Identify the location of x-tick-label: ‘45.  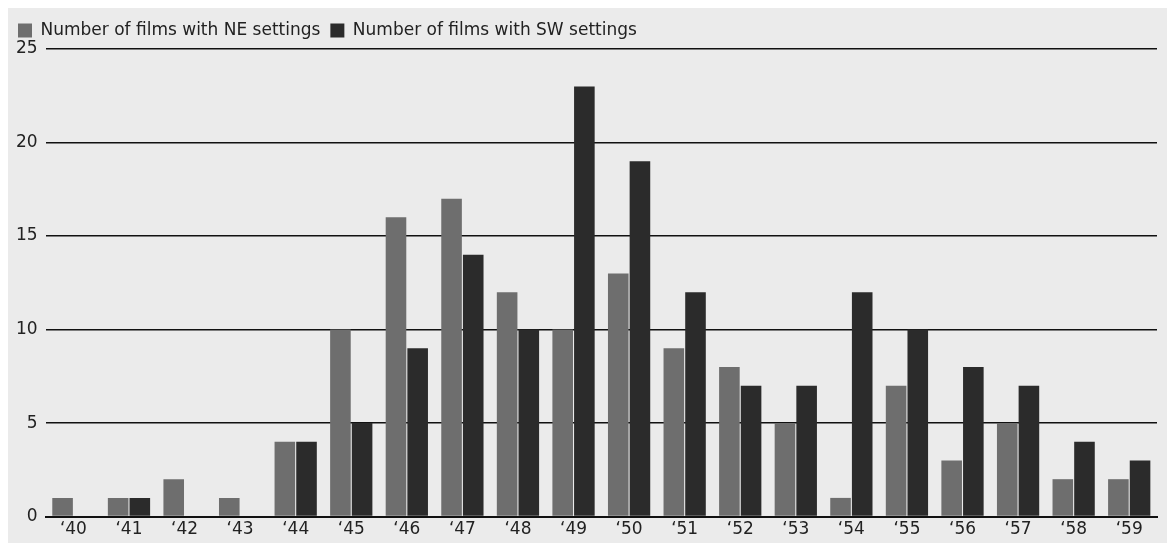
(351, 528).